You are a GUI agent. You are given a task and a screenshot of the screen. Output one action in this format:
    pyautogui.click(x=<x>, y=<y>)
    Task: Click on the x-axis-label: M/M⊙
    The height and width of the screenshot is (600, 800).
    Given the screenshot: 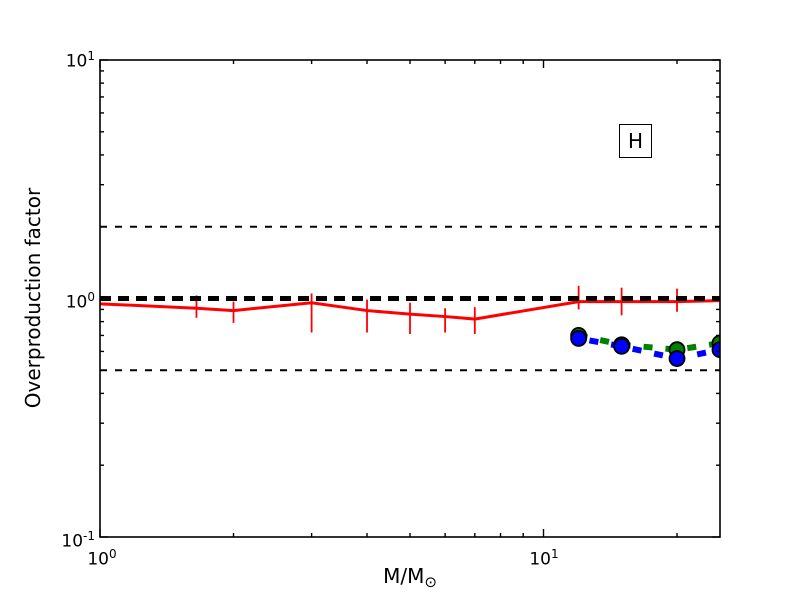 What is the action you would take?
    pyautogui.click(x=410, y=577)
    